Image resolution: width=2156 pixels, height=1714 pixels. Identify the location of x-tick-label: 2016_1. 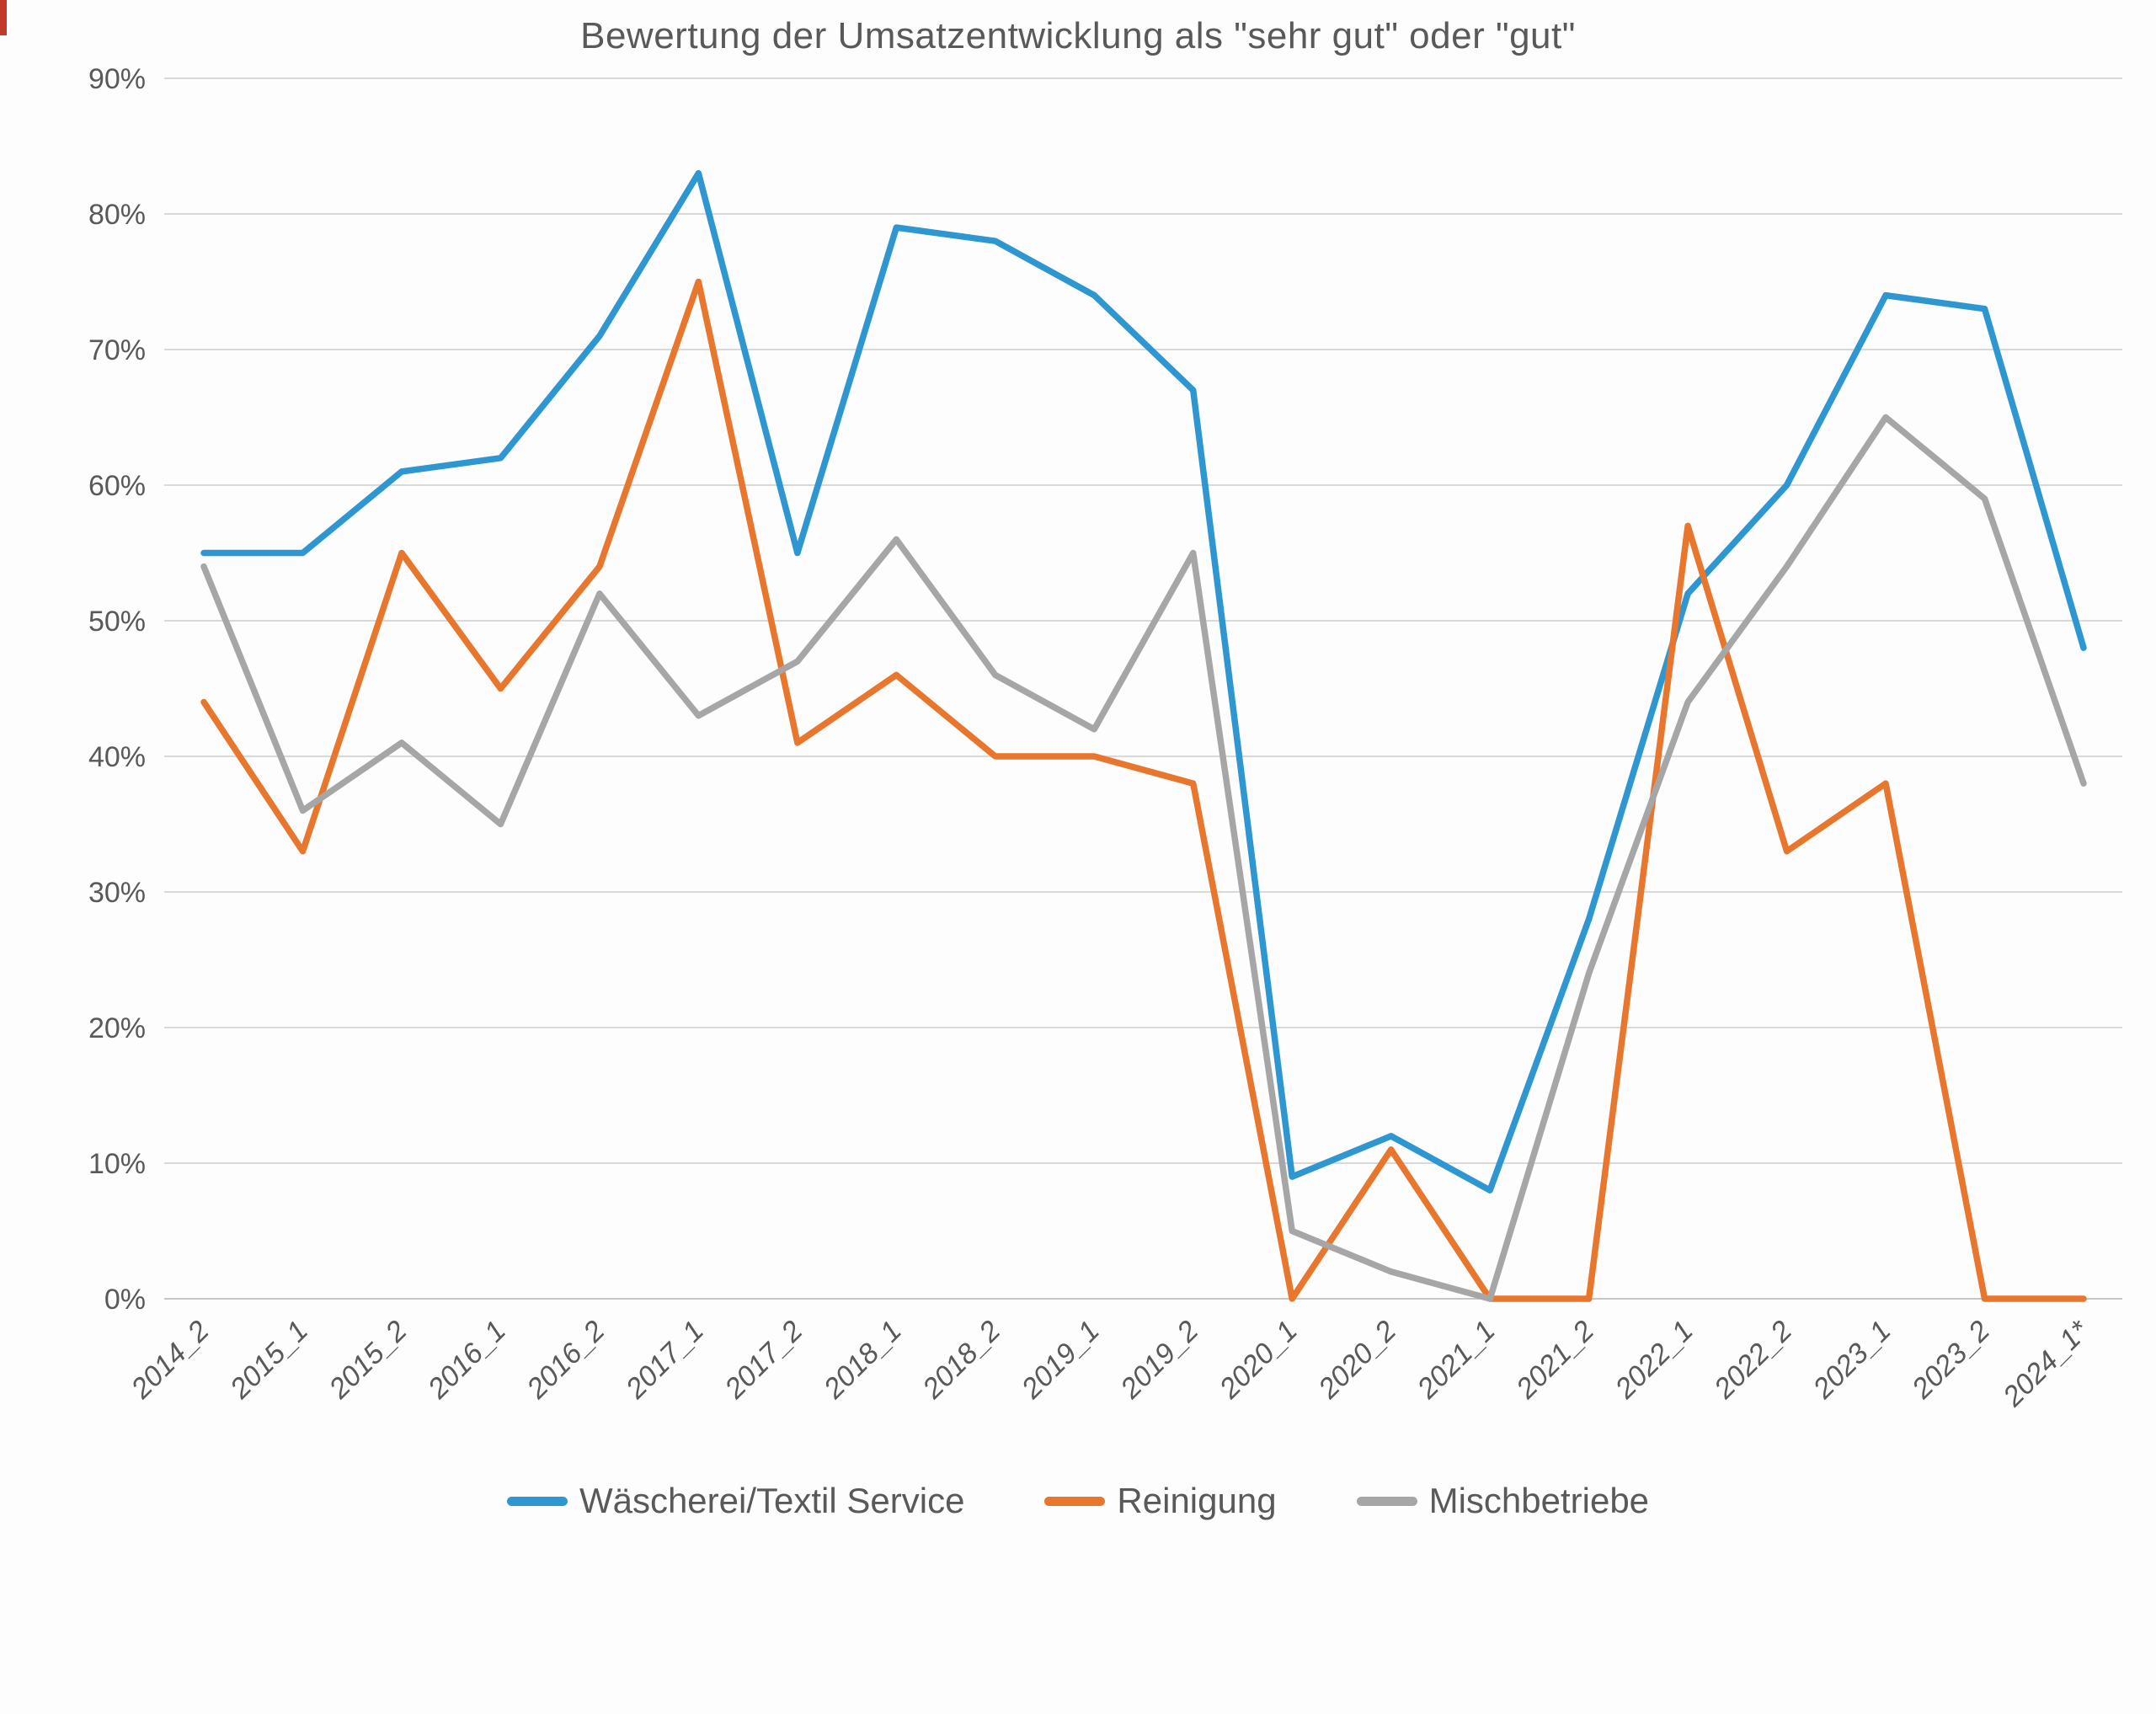
(466, 1360).